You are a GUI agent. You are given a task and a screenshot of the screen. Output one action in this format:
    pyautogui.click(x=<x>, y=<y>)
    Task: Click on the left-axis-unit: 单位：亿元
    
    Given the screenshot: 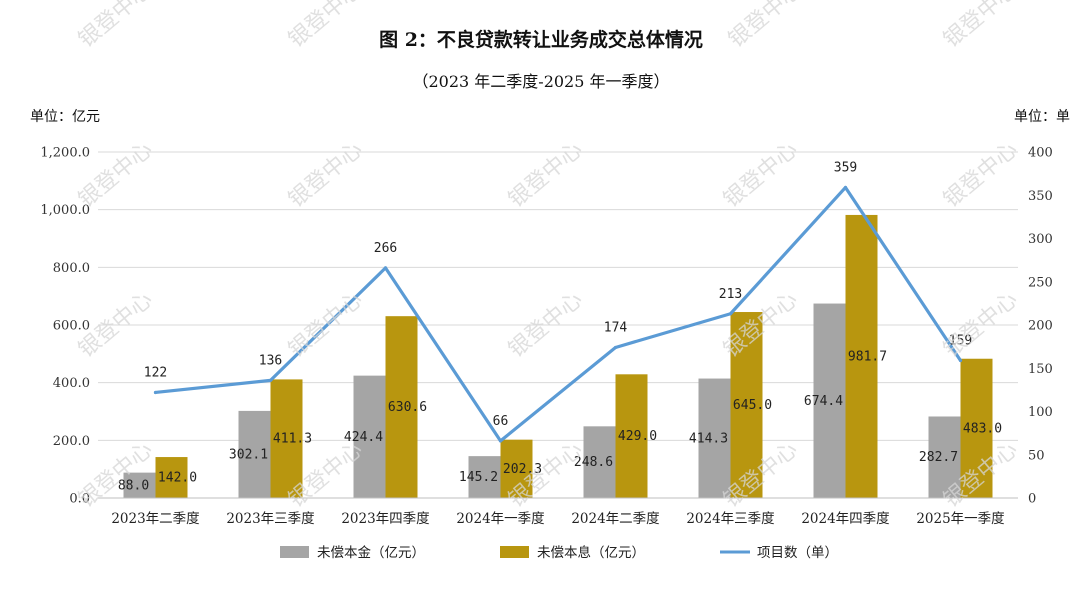 What is the action you would take?
    pyautogui.click(x=65, y=117)
    